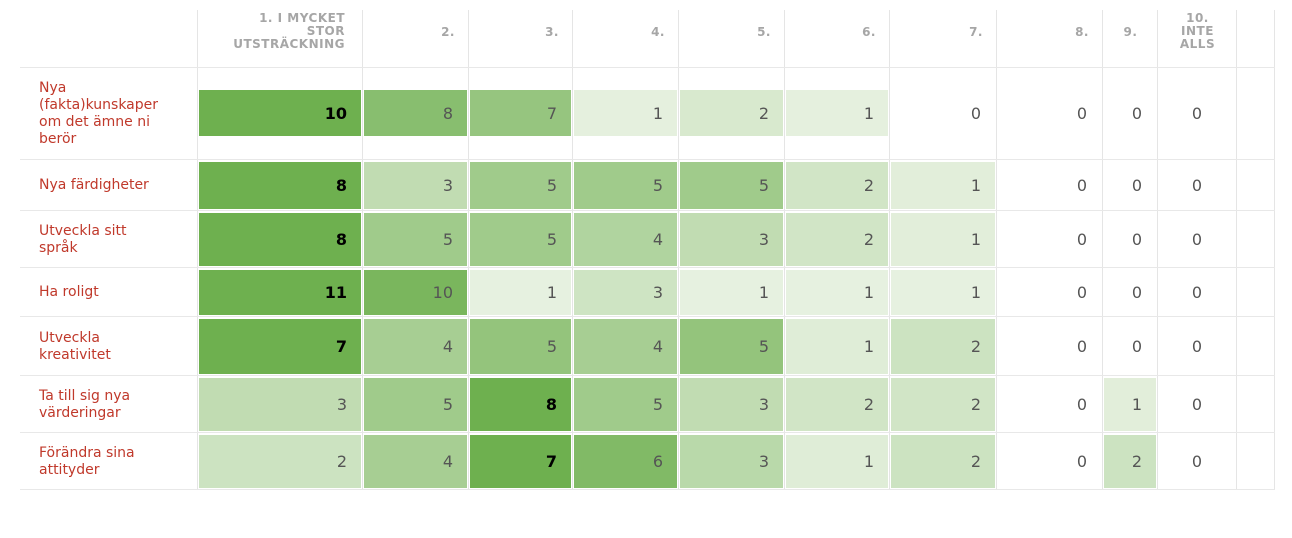 The width and height of the screenshot is (1292, 538). Describe the element at coordinates (976, 32) in the screenshot. I see `column-header: 7.` at that location.